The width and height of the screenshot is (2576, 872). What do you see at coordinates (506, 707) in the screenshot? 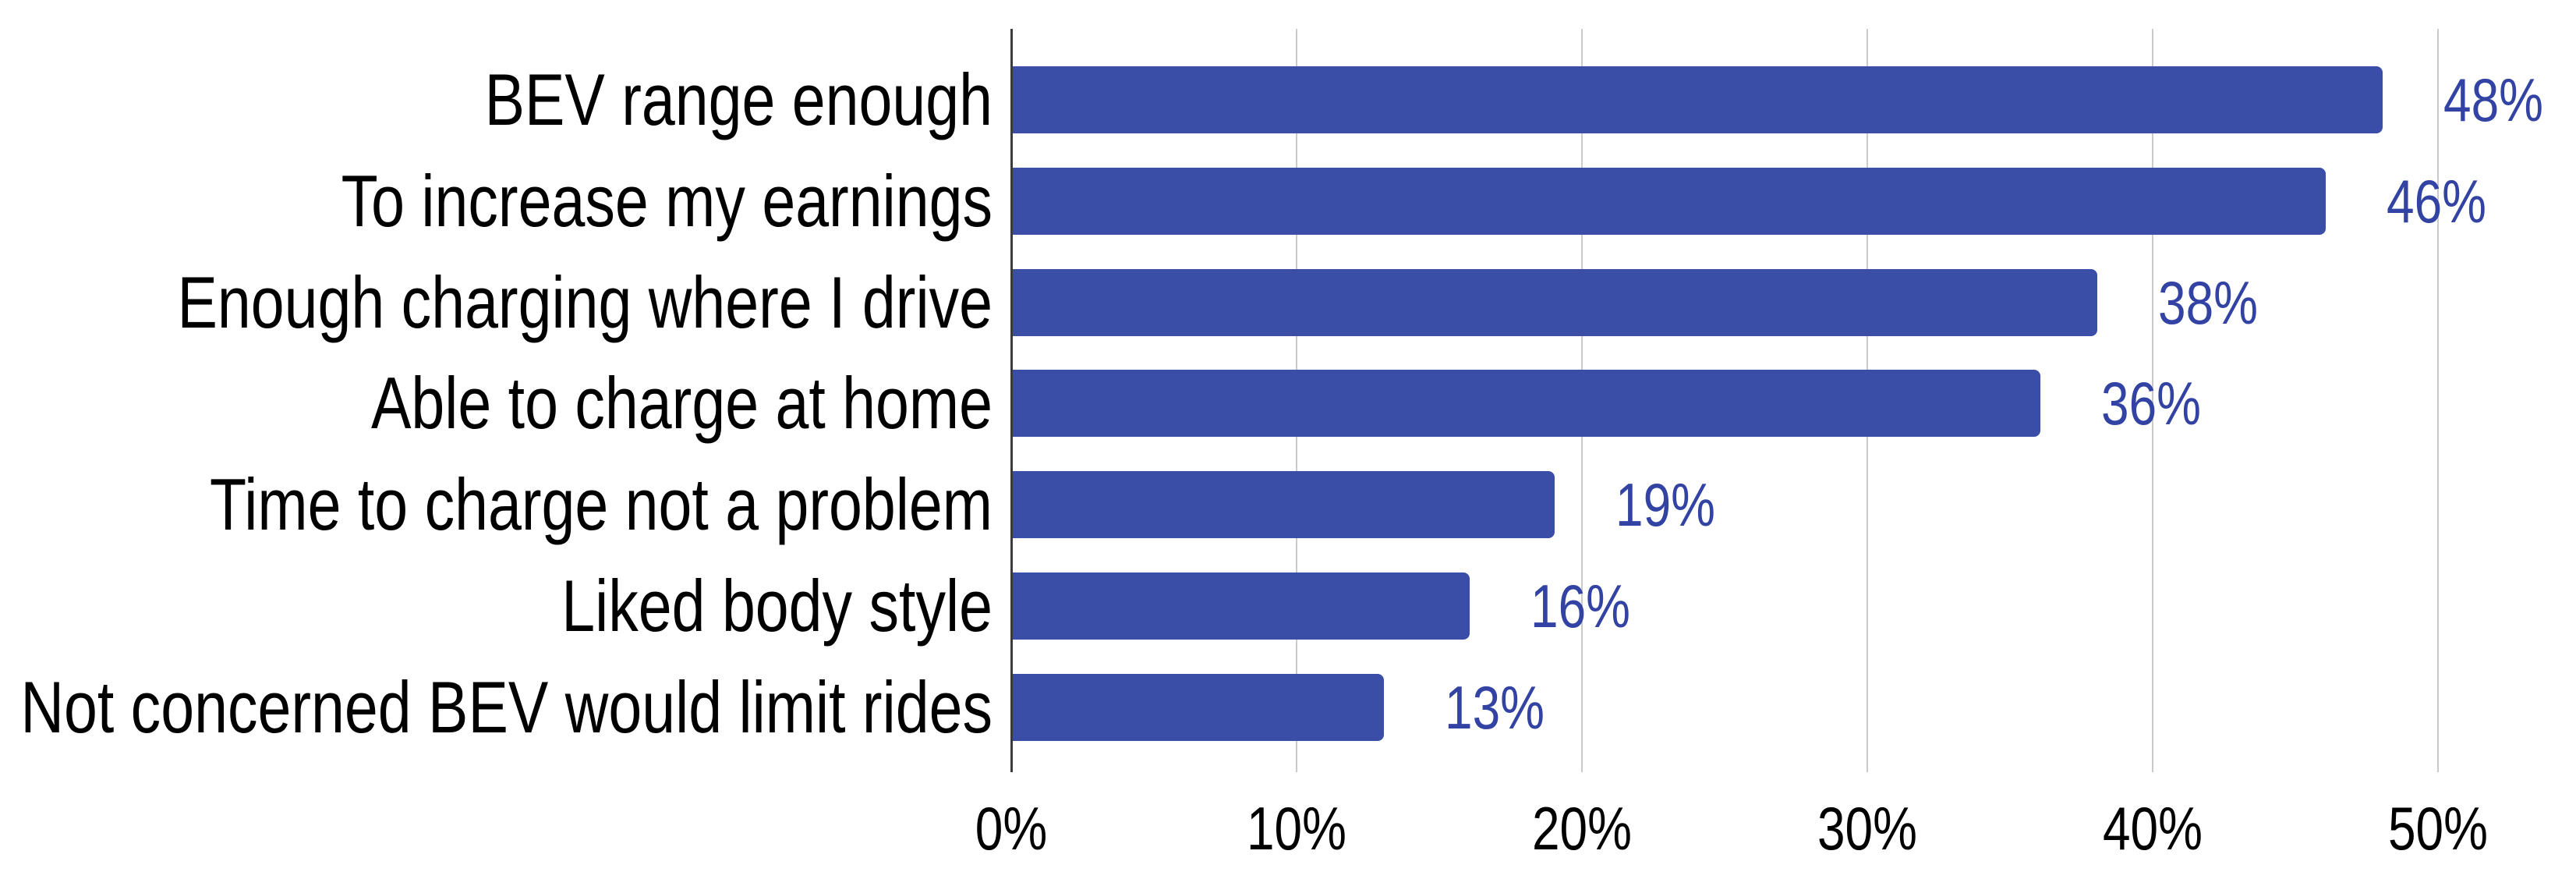
I see `category-label: Not concerned BEV would limit rides` at bounding box center [506, 707].